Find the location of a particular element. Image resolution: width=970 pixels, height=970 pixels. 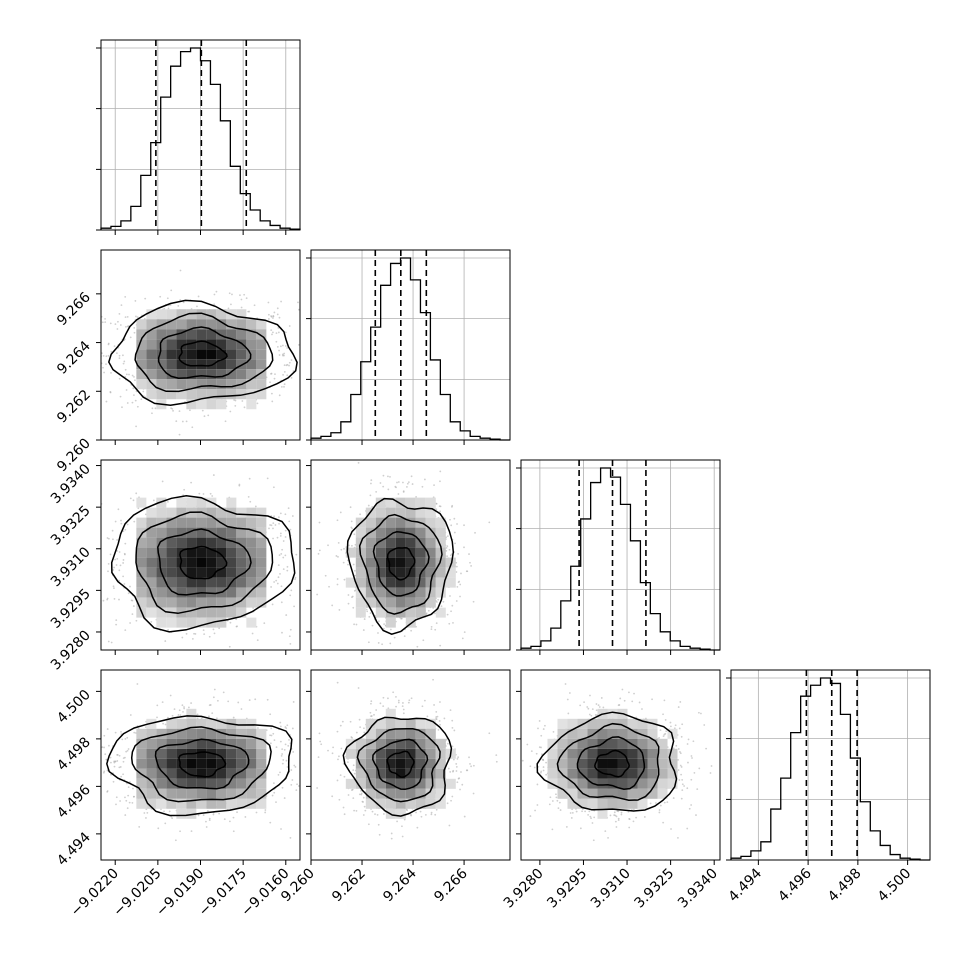

x-tick-label-p3: 4.496 is located at coordinates (795, 885).